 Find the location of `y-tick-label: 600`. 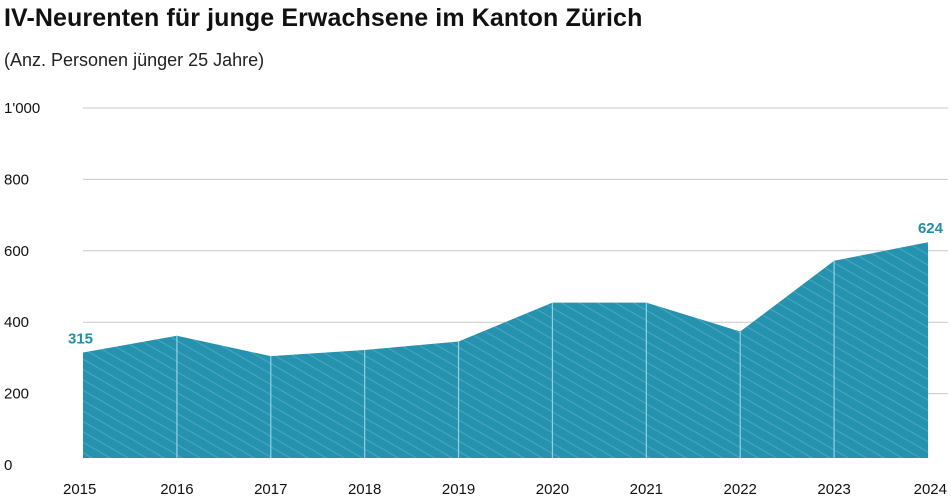

y-tick-label: 600 is located at coordinates (16, 251).